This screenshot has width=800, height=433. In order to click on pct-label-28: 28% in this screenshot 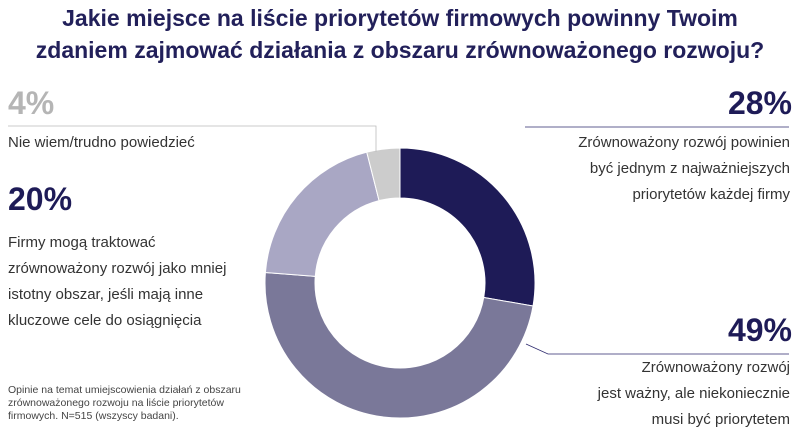, I will do `click(759, 103)`.